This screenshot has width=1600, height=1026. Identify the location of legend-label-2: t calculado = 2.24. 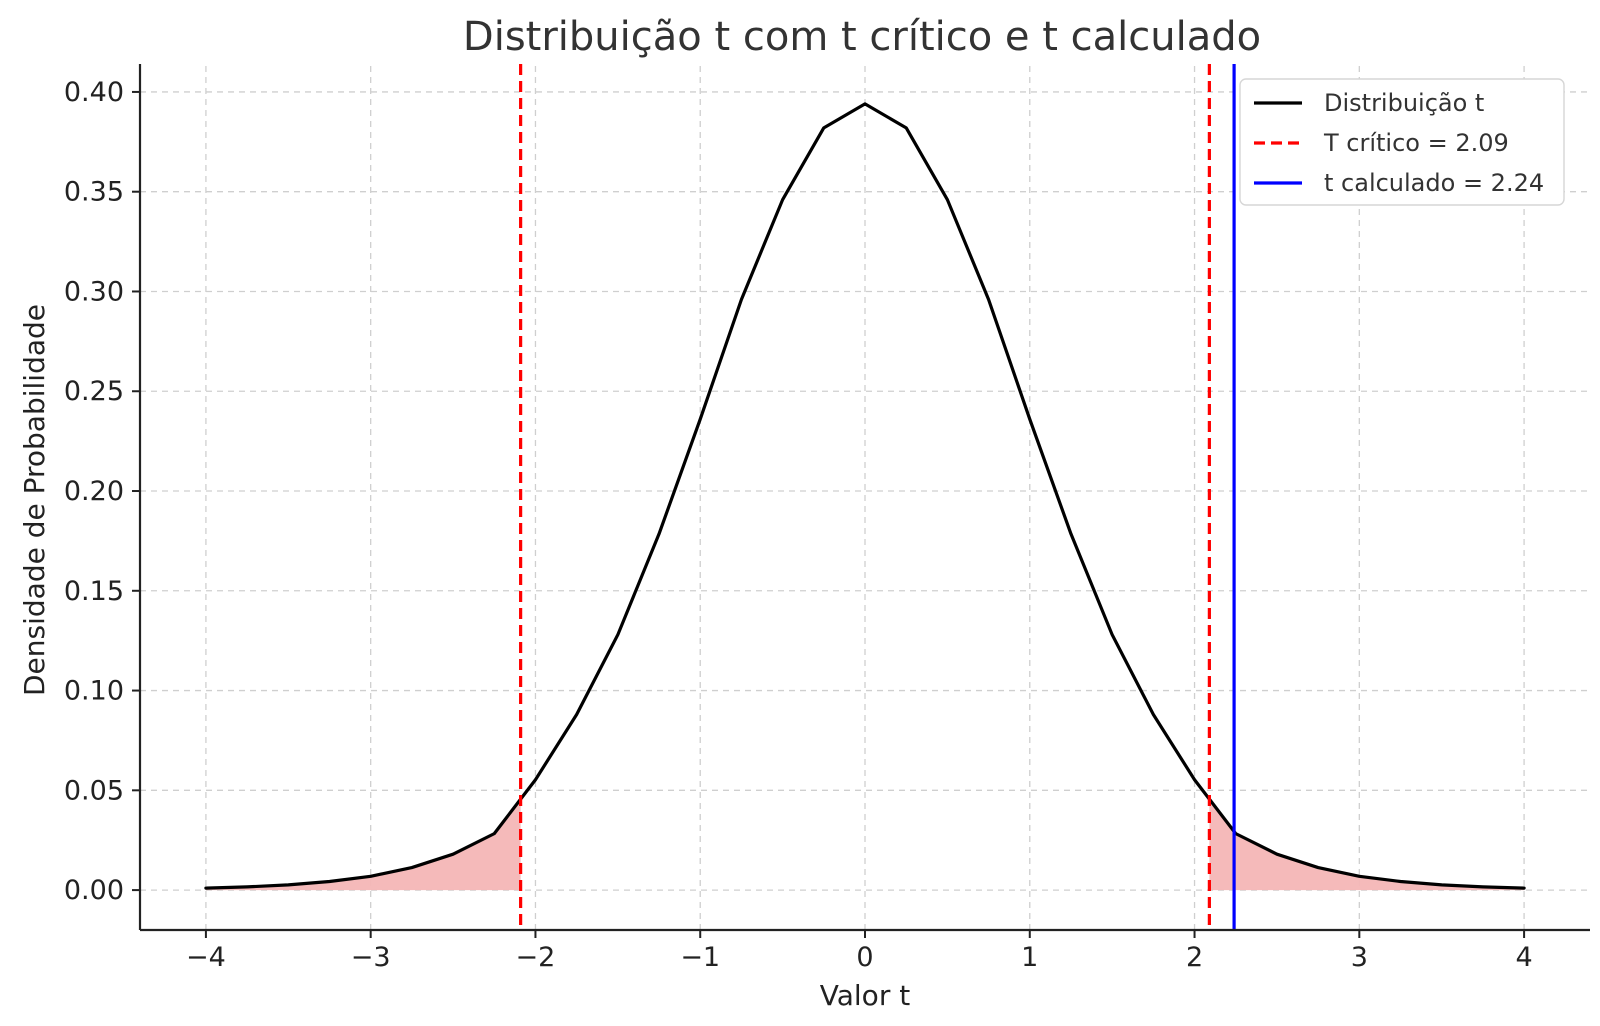
(1434, 183).